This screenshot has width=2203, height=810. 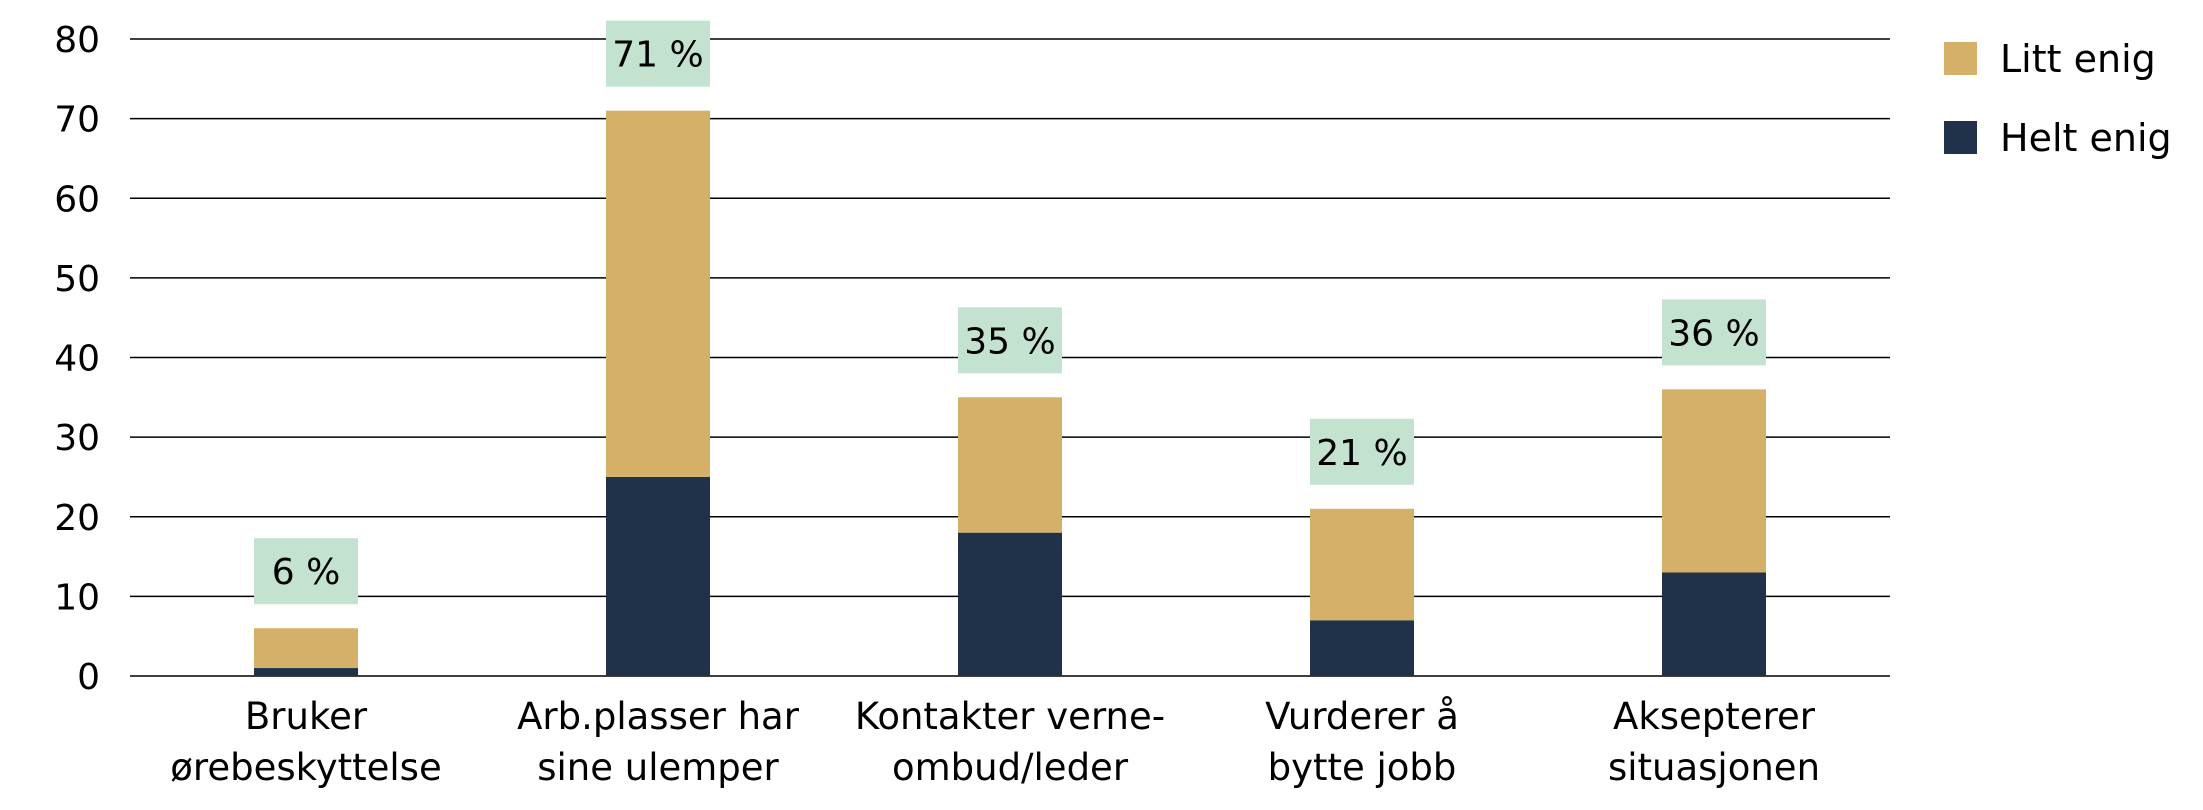 What do you see at coordinates (2078, 59) in the screenshot?
I see `legend-label: Litt enig` at bounding box center [2078, 59].